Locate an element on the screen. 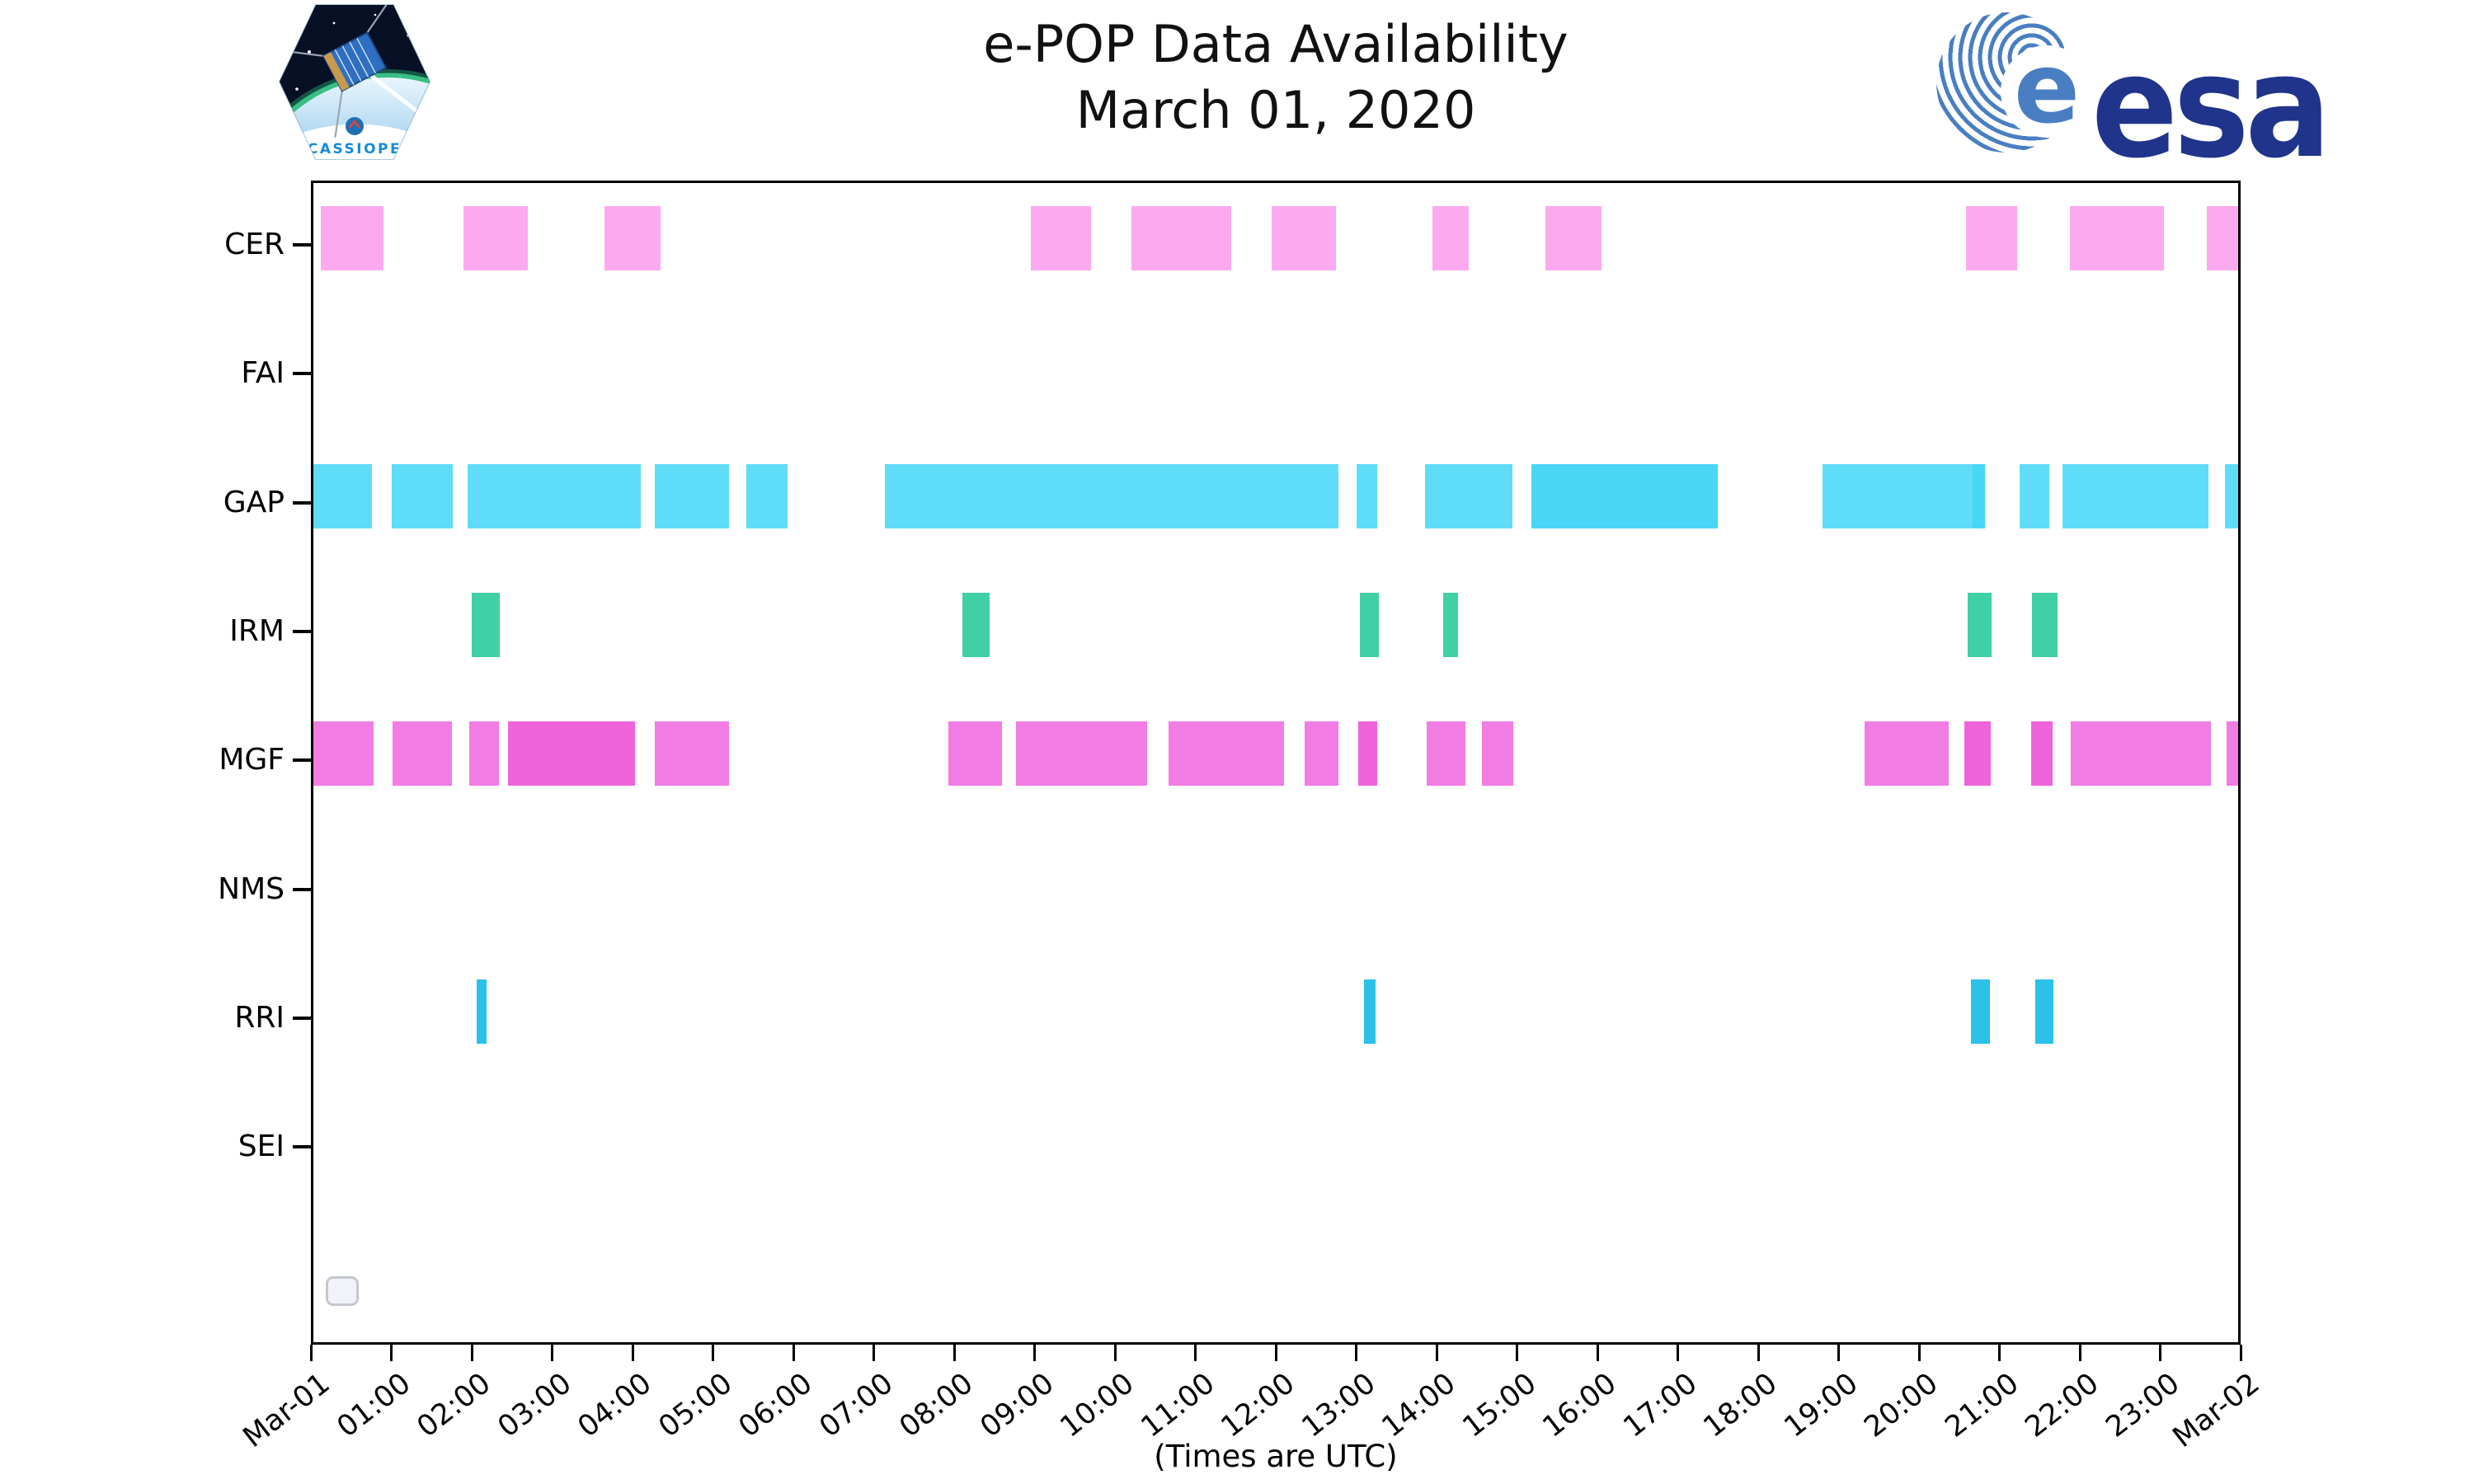 The width and height of the screenshot is (2474, 1484). y-tick-label-gap: GAP is located at coordinates (254, 502).